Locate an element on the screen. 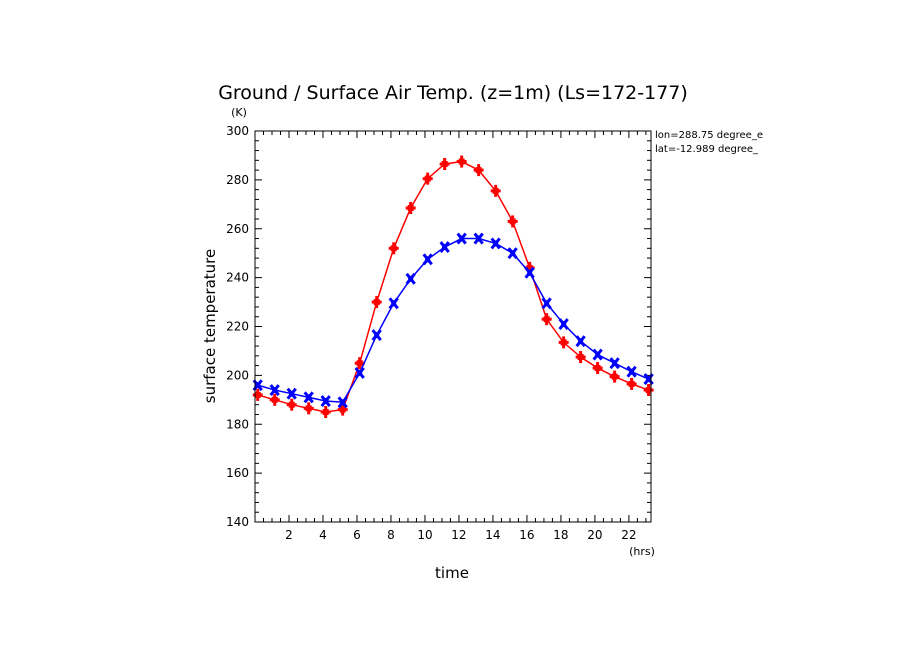 The width and height of the screenshot is (904, 654). y-tick-label: 240 is located at coordinates (237, 278).